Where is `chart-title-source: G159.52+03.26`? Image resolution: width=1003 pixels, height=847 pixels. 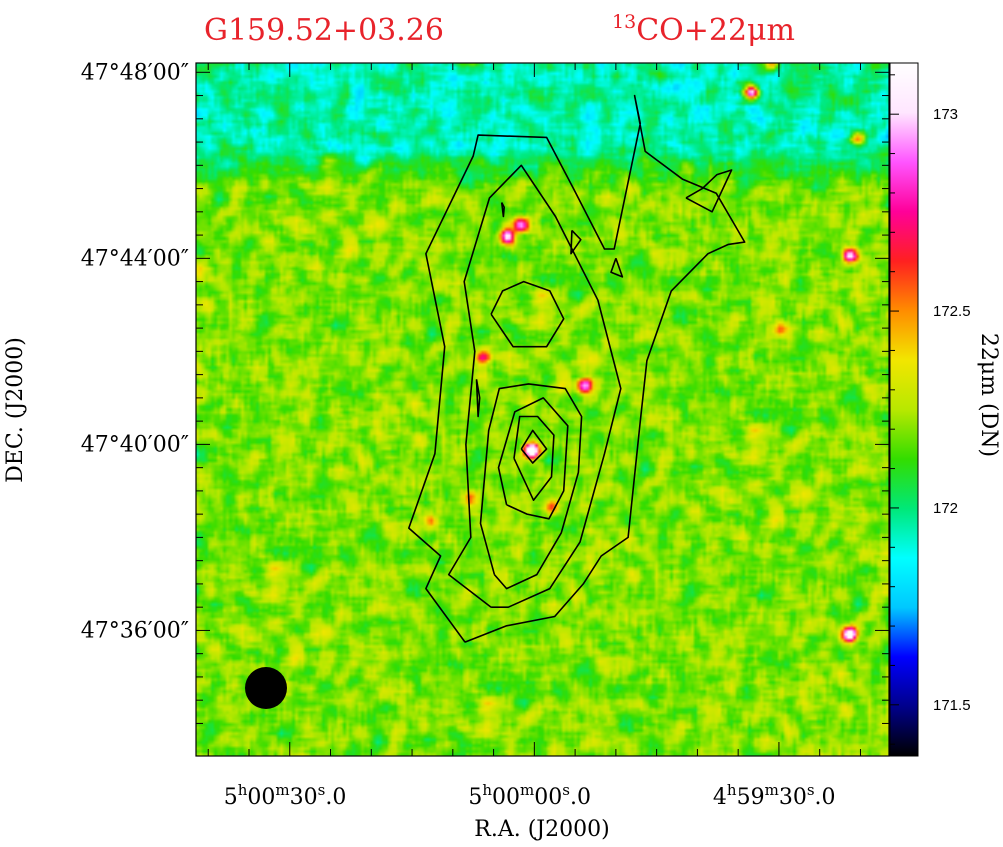 chart-title-source: G159.52+03.26 is located at coordinates (324, 30).